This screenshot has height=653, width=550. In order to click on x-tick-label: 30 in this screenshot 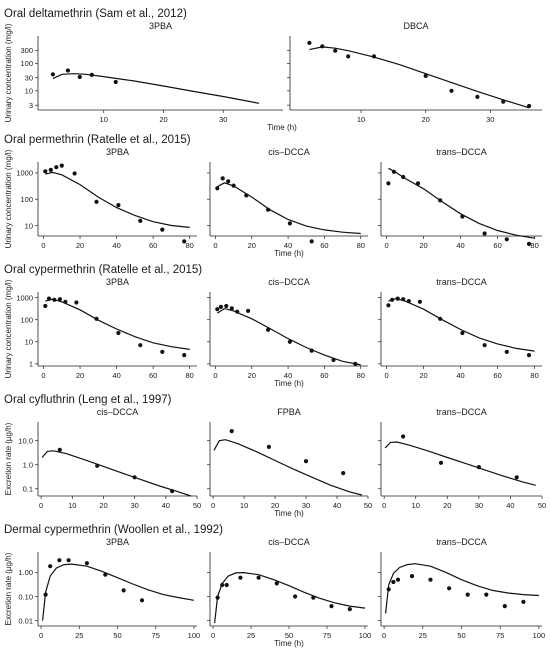, I will do `click(306, 505)`.